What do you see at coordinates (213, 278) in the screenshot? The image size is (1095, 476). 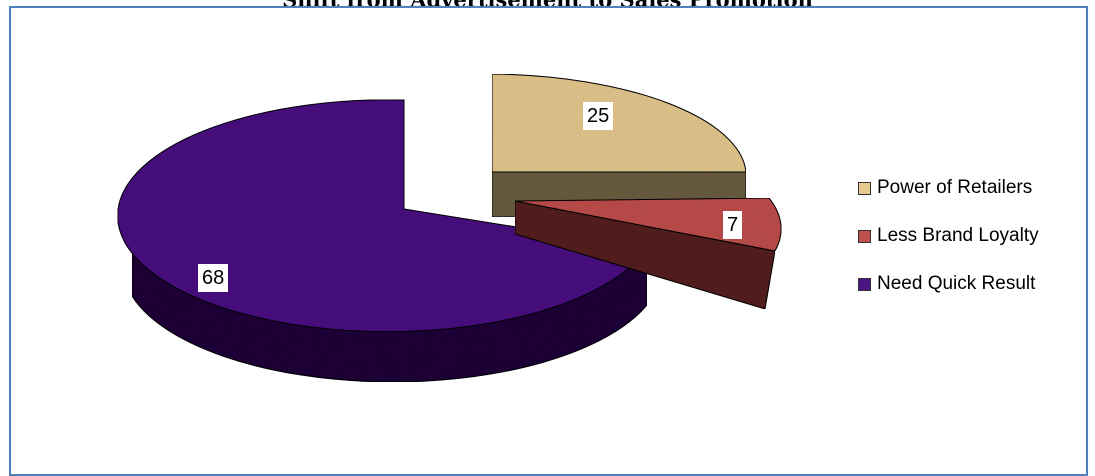 I see `data-label-need-quick-result: 68` at bounding box center [213, 278].